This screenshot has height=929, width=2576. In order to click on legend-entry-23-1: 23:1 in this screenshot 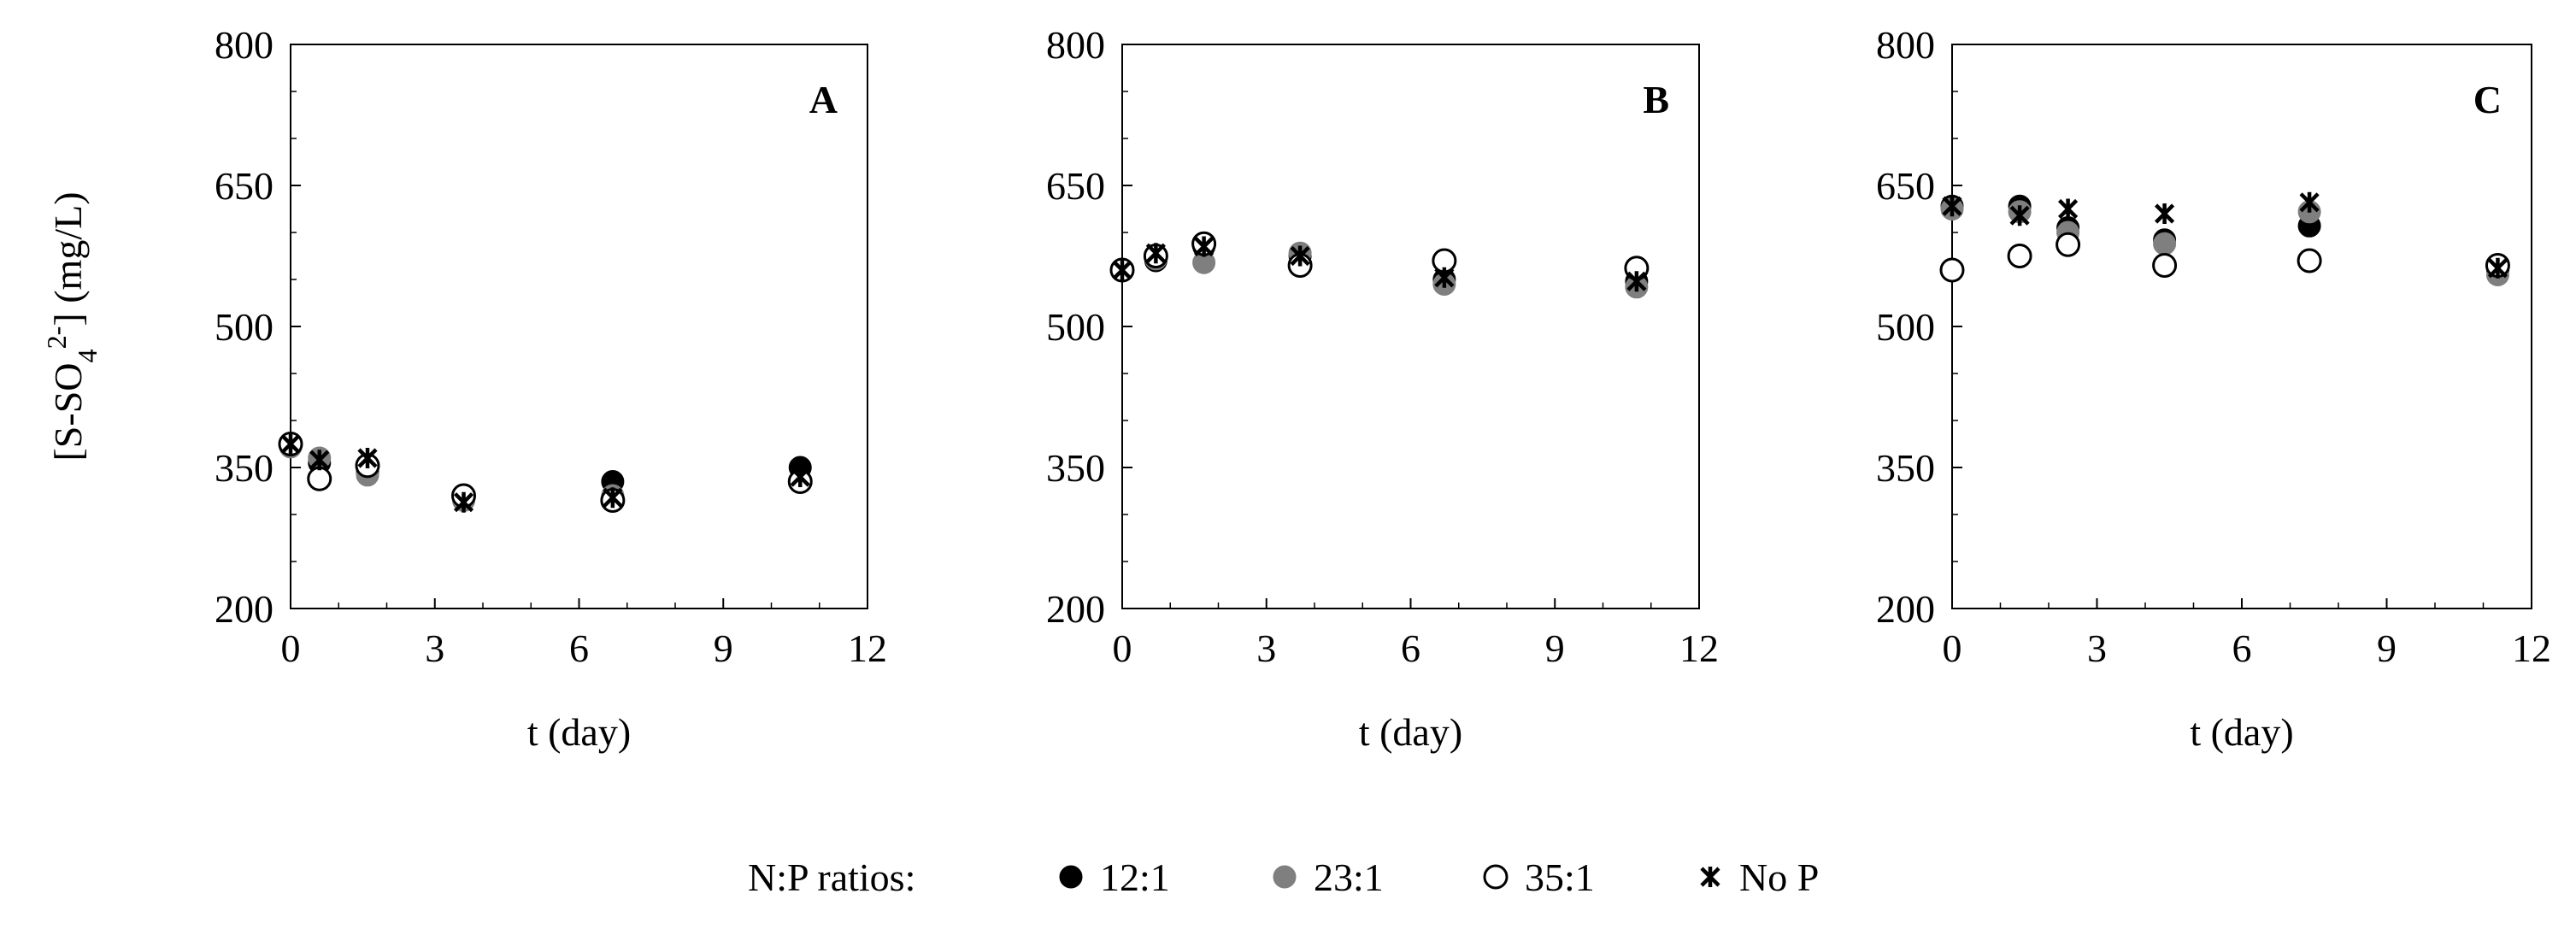, I will do `click(1328, 878)`.